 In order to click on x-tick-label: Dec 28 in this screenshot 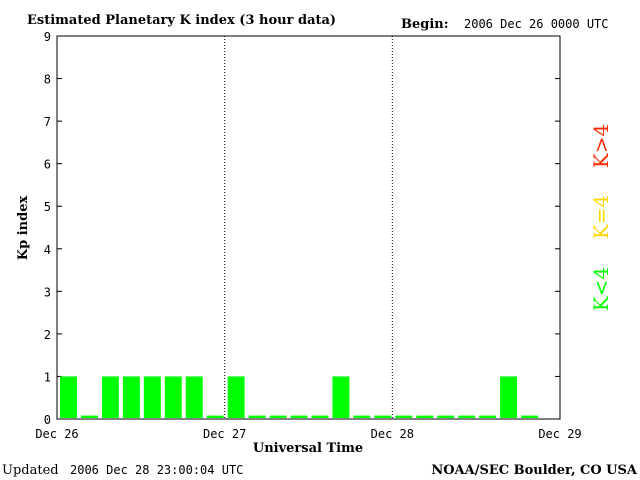, I will do `click(392, 434)`.